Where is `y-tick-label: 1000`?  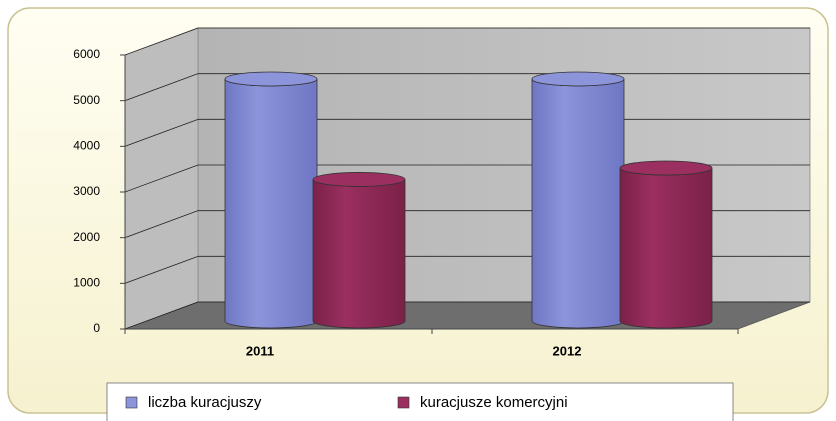
y-tick-label: 1000 is located at coordinates (86, 283).